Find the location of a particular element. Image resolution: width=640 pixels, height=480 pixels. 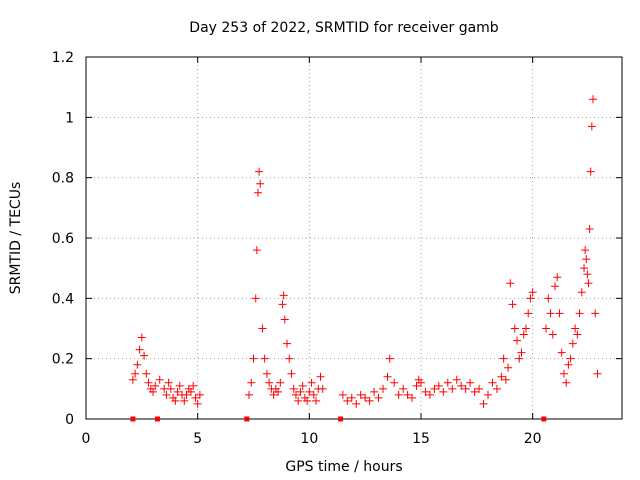

x-axis-label: GPS time / hours is located at coordinates (343, 467).